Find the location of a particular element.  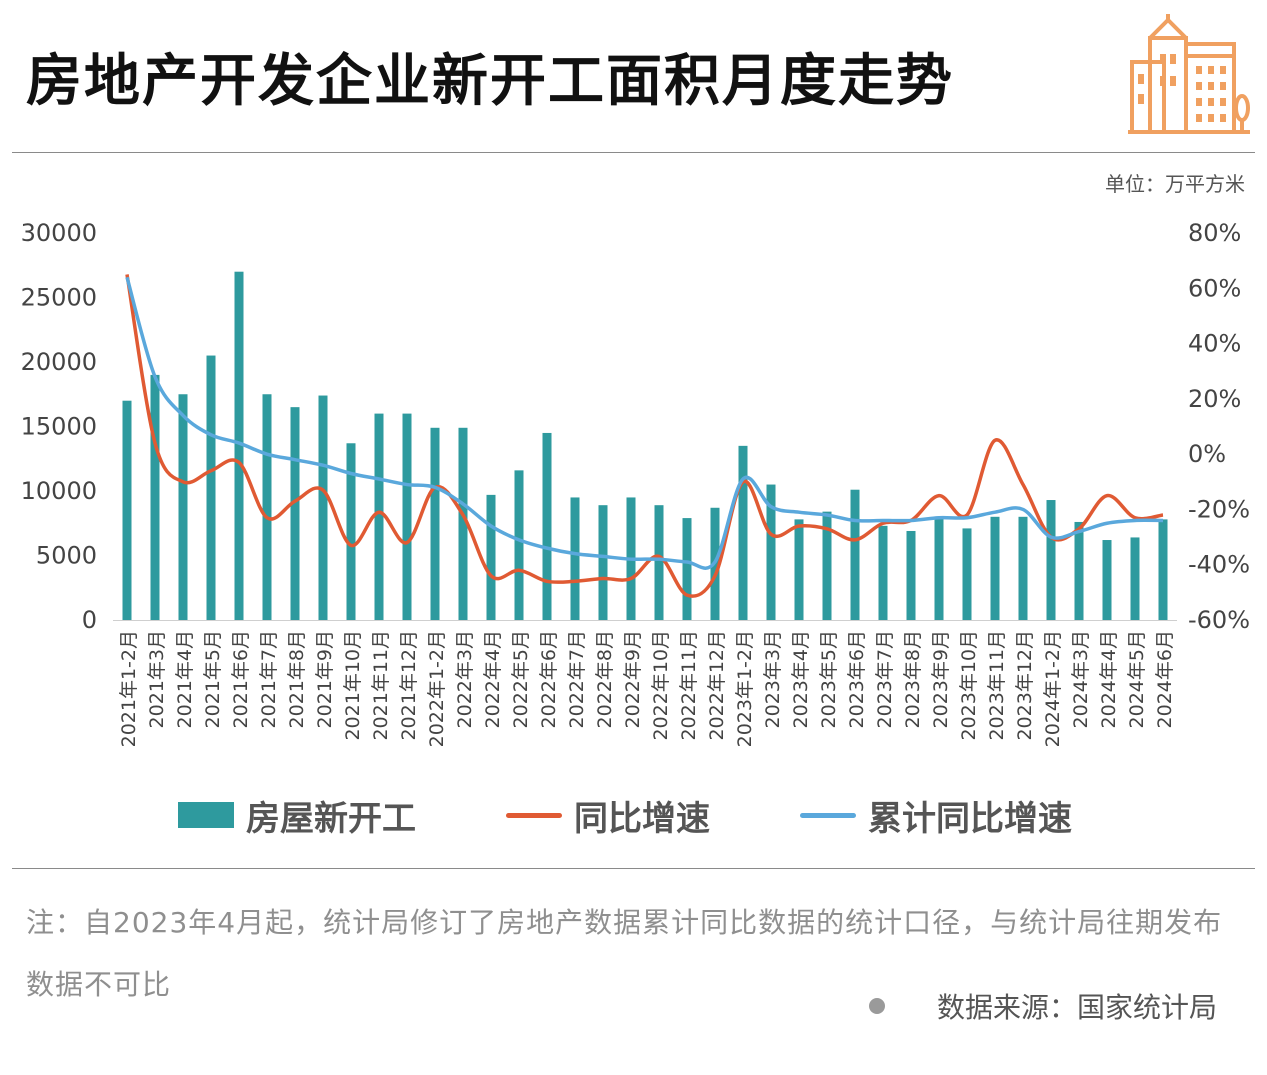

legend-swatch-cum is located at coordinates (828, 815).